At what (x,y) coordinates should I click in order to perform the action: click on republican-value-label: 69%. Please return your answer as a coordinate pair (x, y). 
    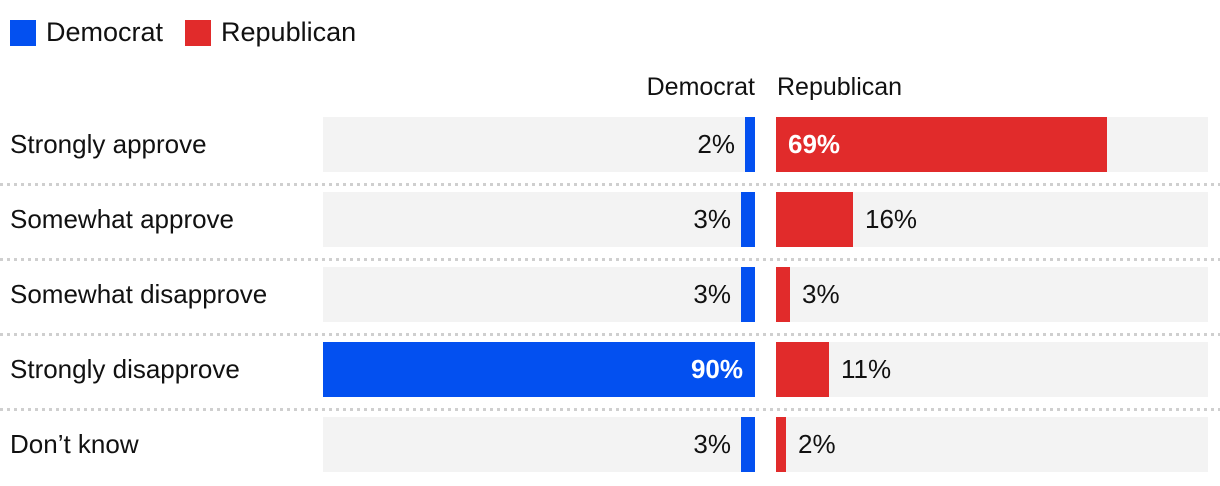
    Looking at the image, I should click on (814, 144).